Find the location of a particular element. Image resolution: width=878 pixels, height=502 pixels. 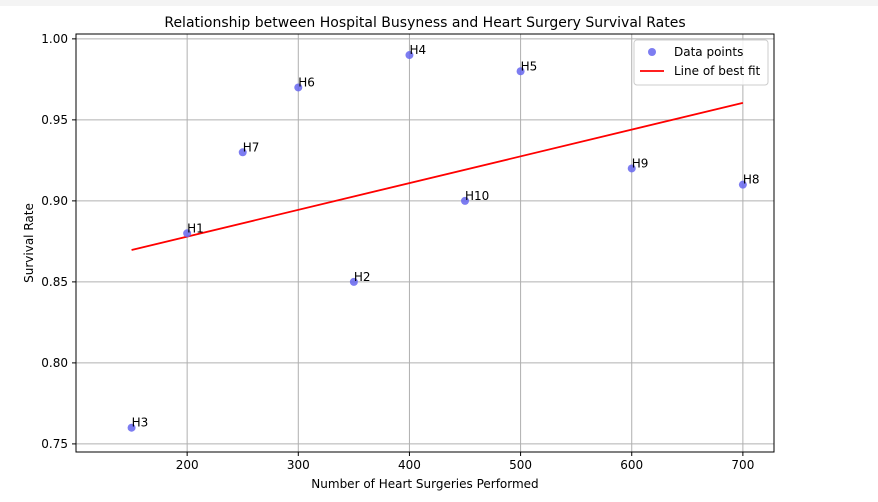

data-point-h5 is located at coordinates (520, 71).